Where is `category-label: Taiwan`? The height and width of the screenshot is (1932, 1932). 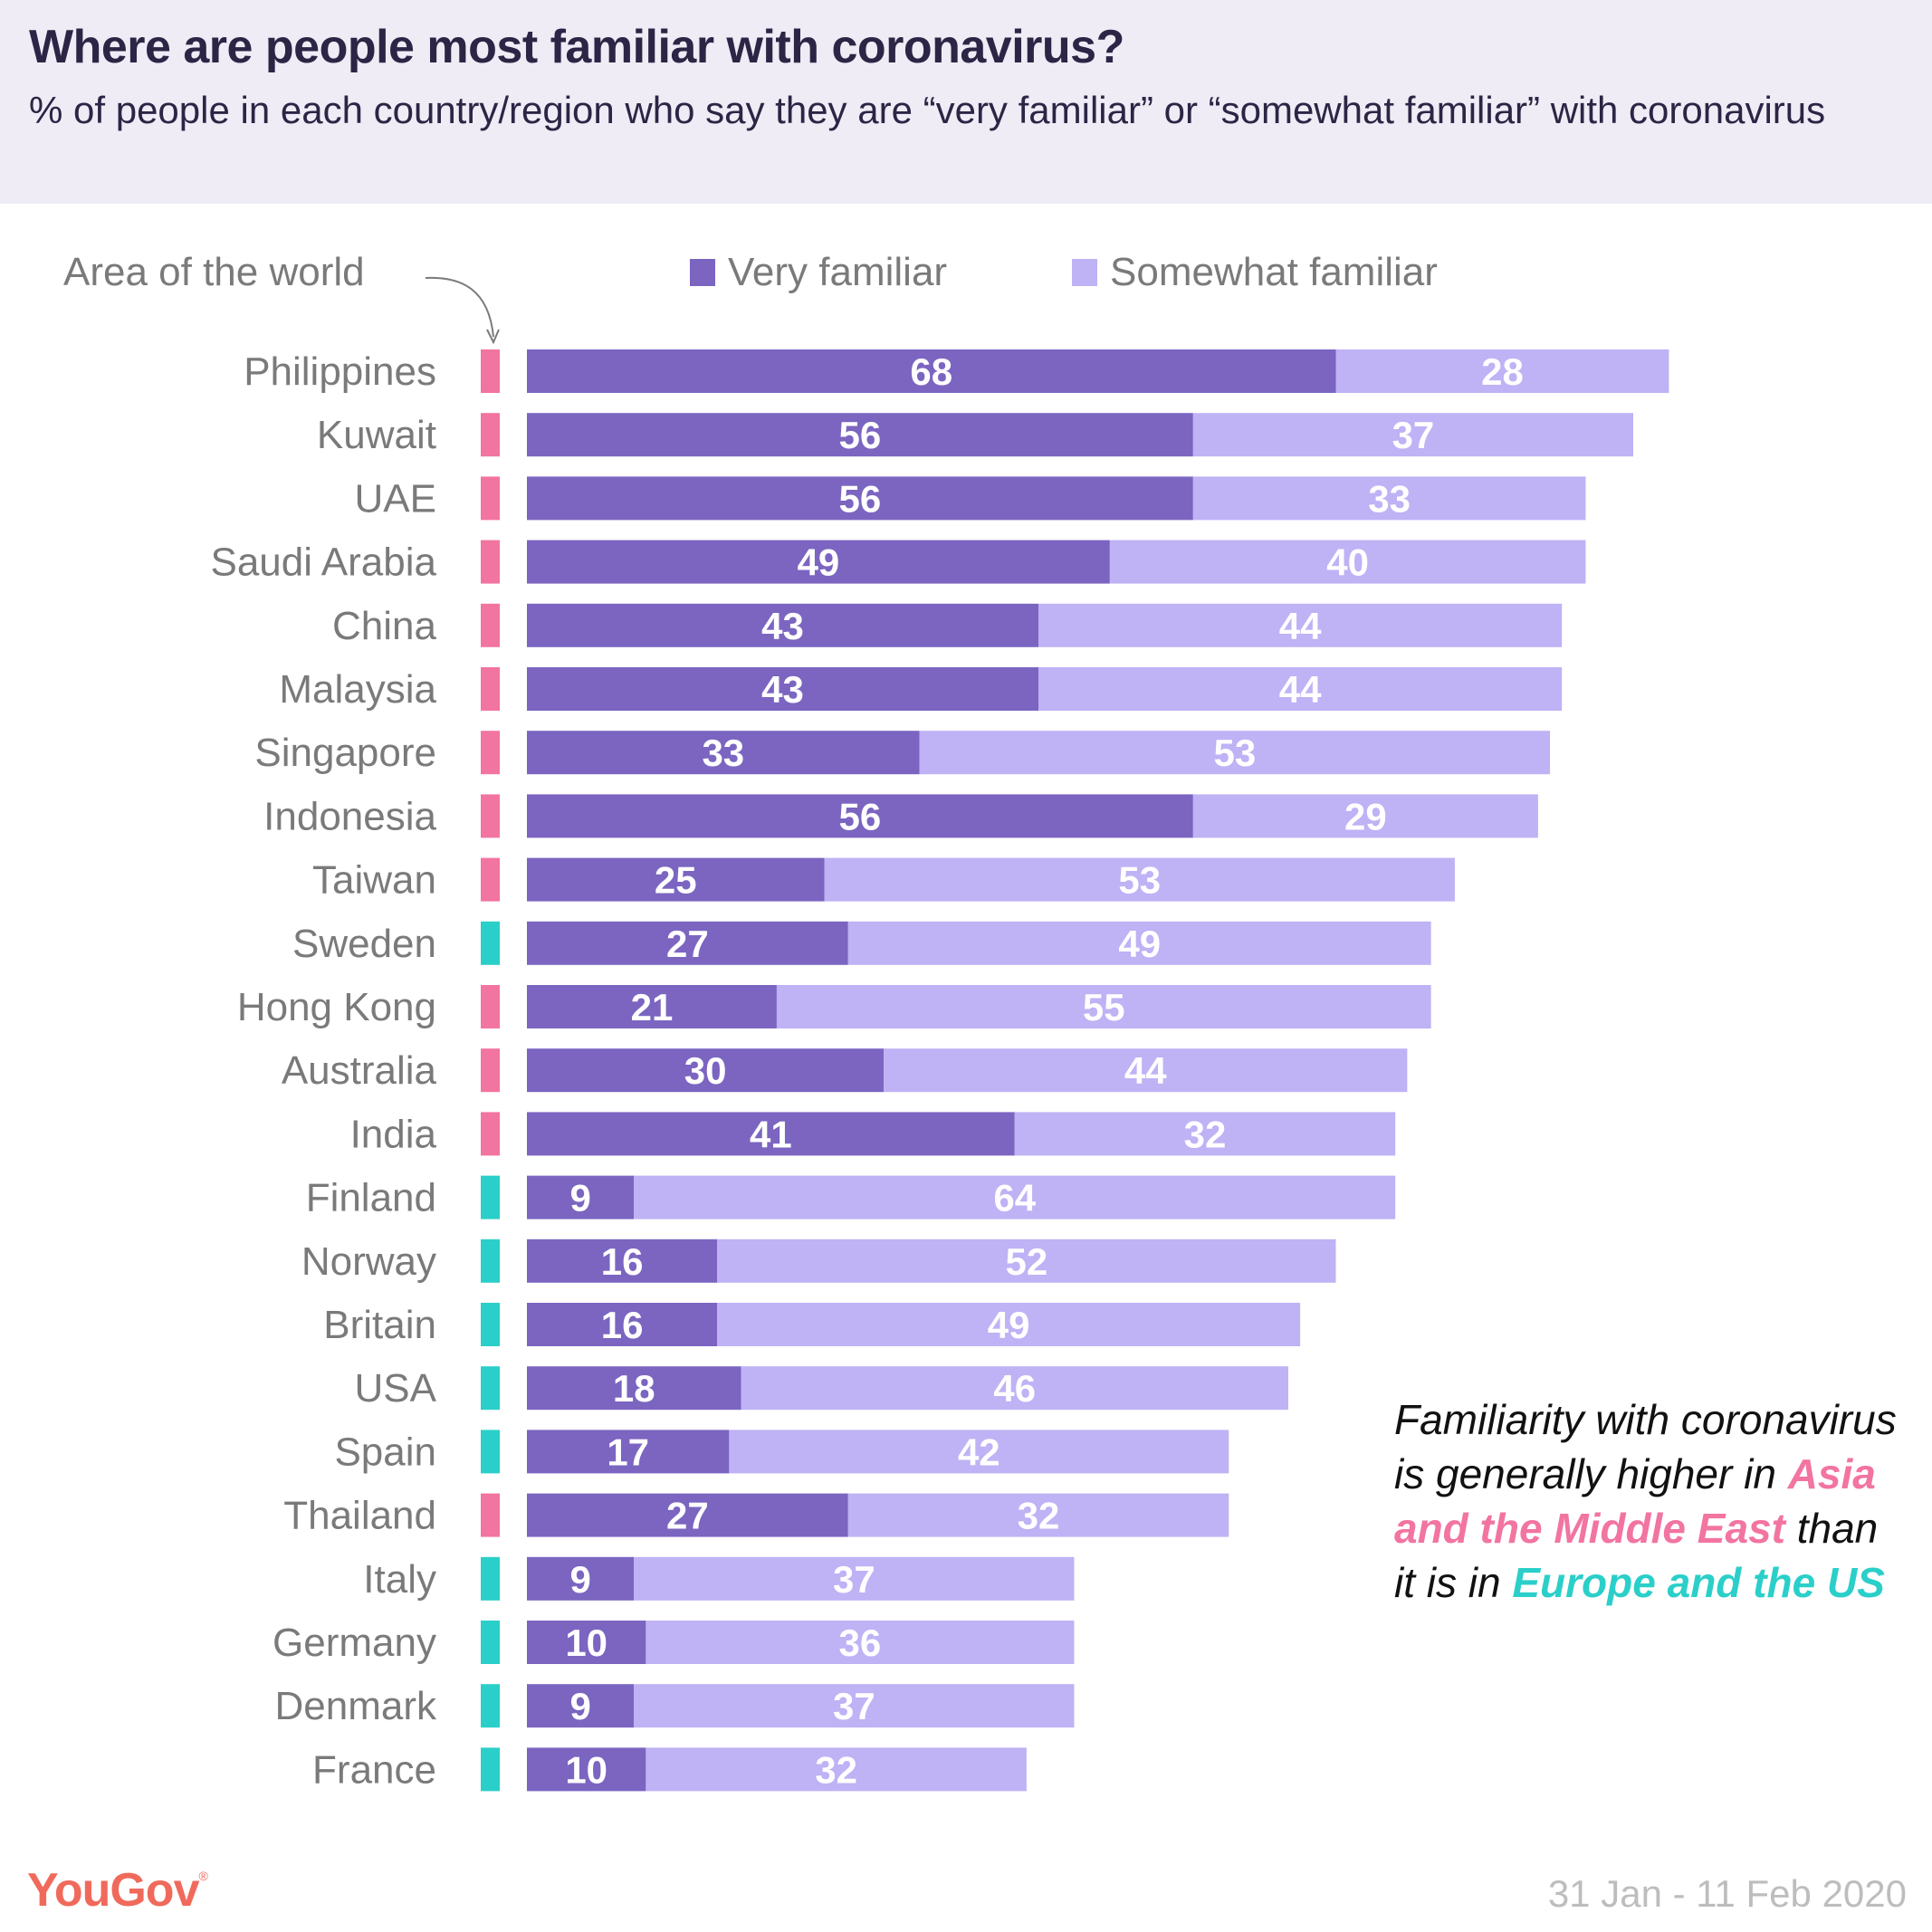
category-label: Taiwan is located at coordinates (374, 880).